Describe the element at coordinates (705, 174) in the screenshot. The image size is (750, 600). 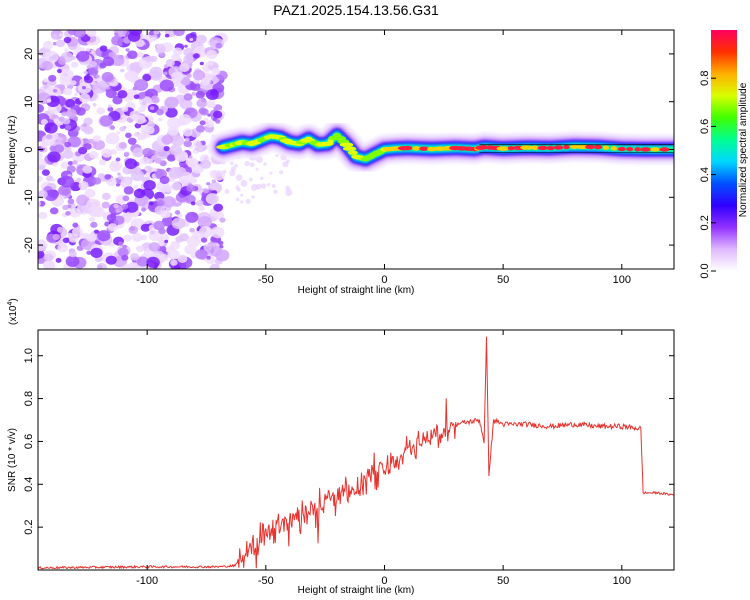
I see `colorbar-tick-label: 0.4` at that location.